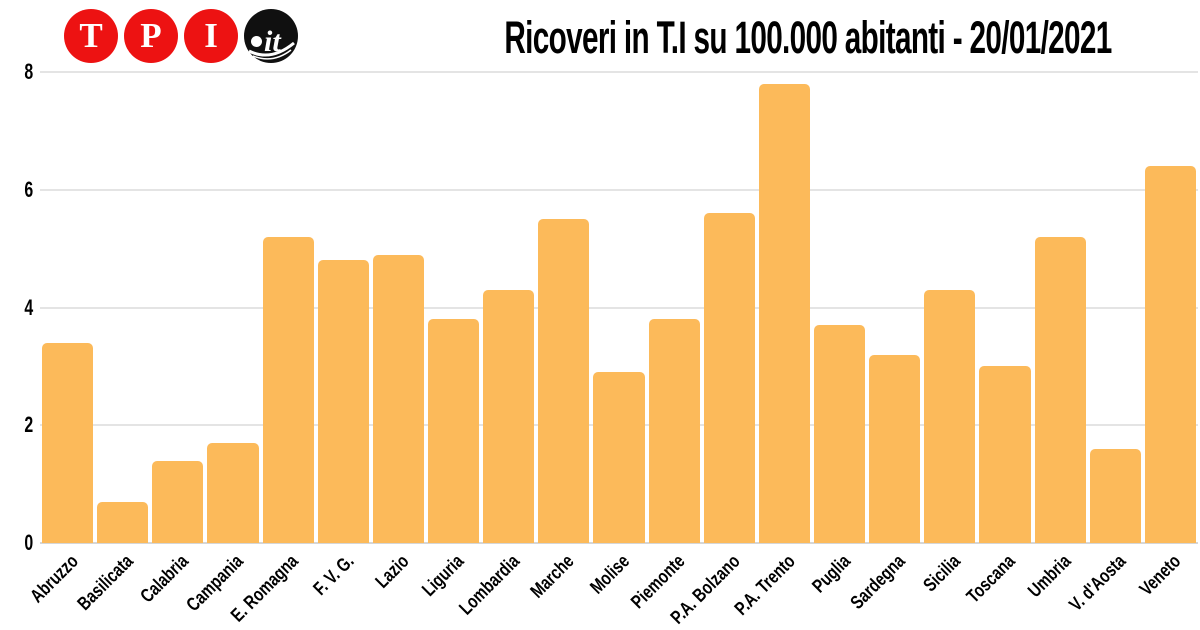 This screenshot has width=1200, height=630. What do you see at coordinates (619, 457) in the screenshot?
I see `bar-molise` at bounding box center [619, 457].